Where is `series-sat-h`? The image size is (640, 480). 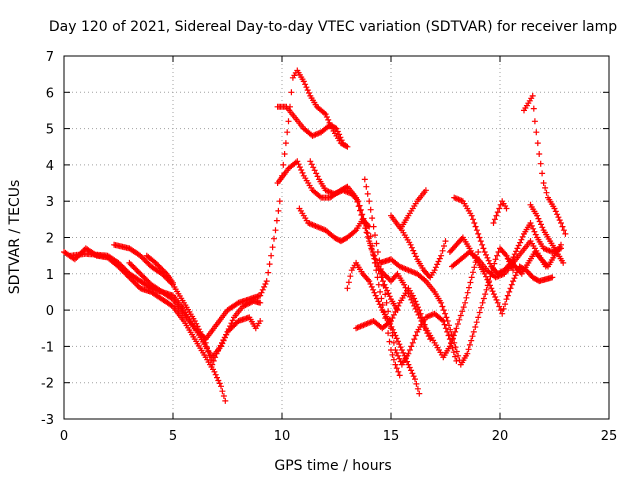 series-sat-h is located at coordinates (337, 236).